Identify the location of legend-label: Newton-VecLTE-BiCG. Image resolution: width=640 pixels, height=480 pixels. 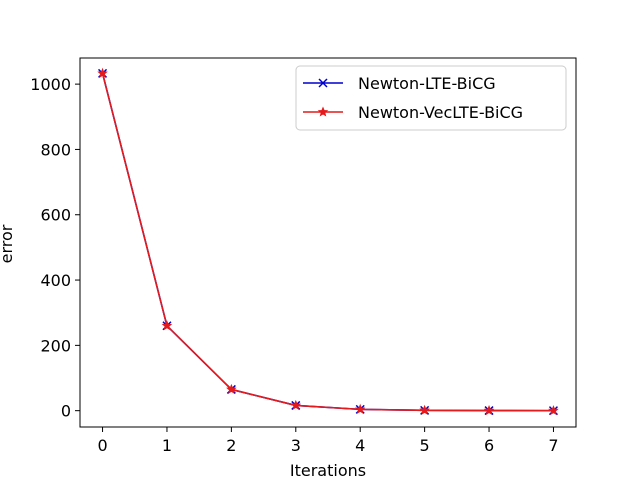
(440, 112).